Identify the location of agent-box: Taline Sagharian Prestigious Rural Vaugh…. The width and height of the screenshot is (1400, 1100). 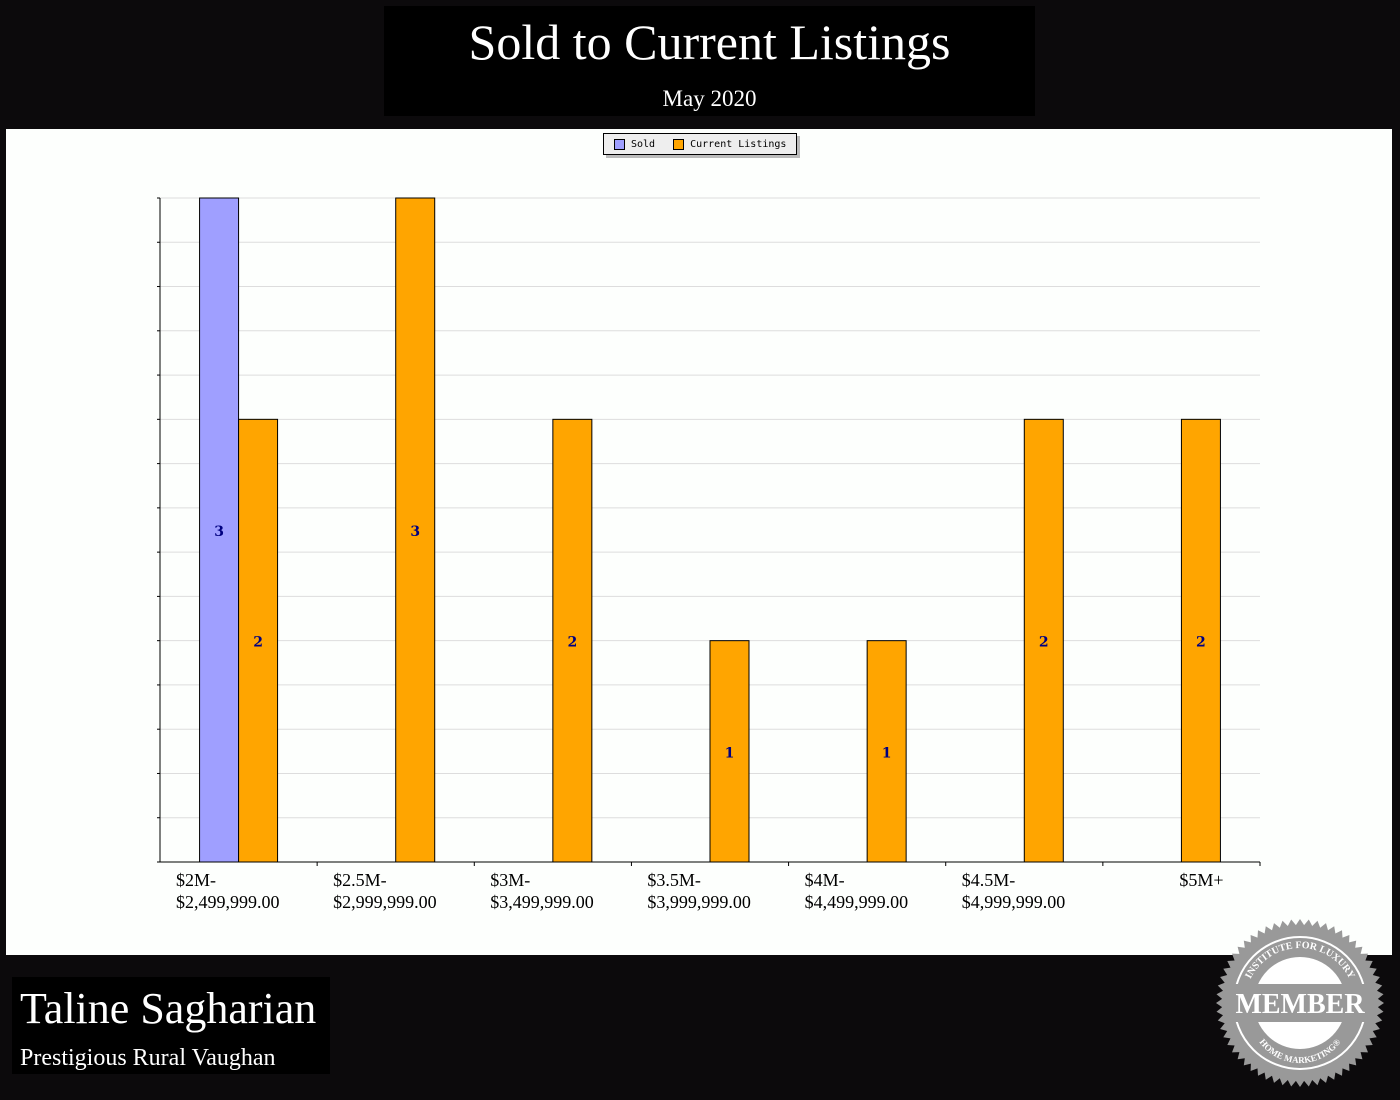
(171, 1025).